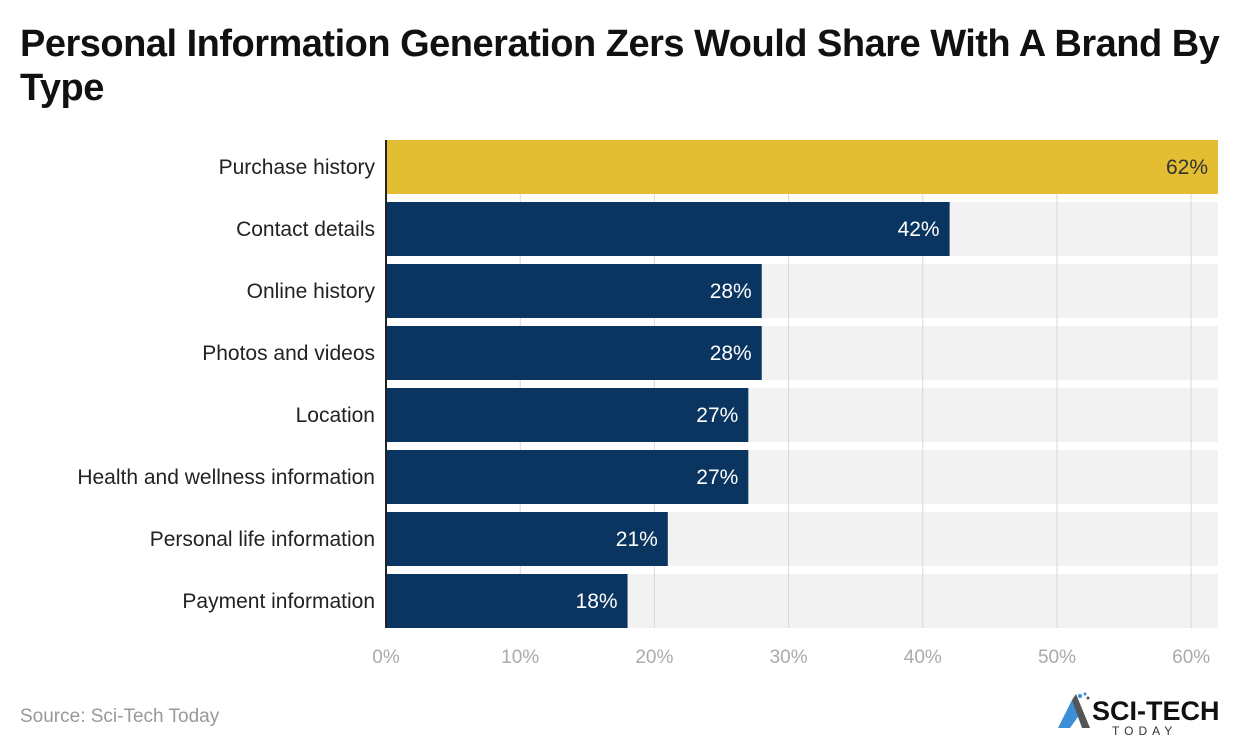  What do you see at coordinates (120, 716) in the screenshot?
I see `source-note: Source: Sci-Tech Today` at bounding box center [120, 716].